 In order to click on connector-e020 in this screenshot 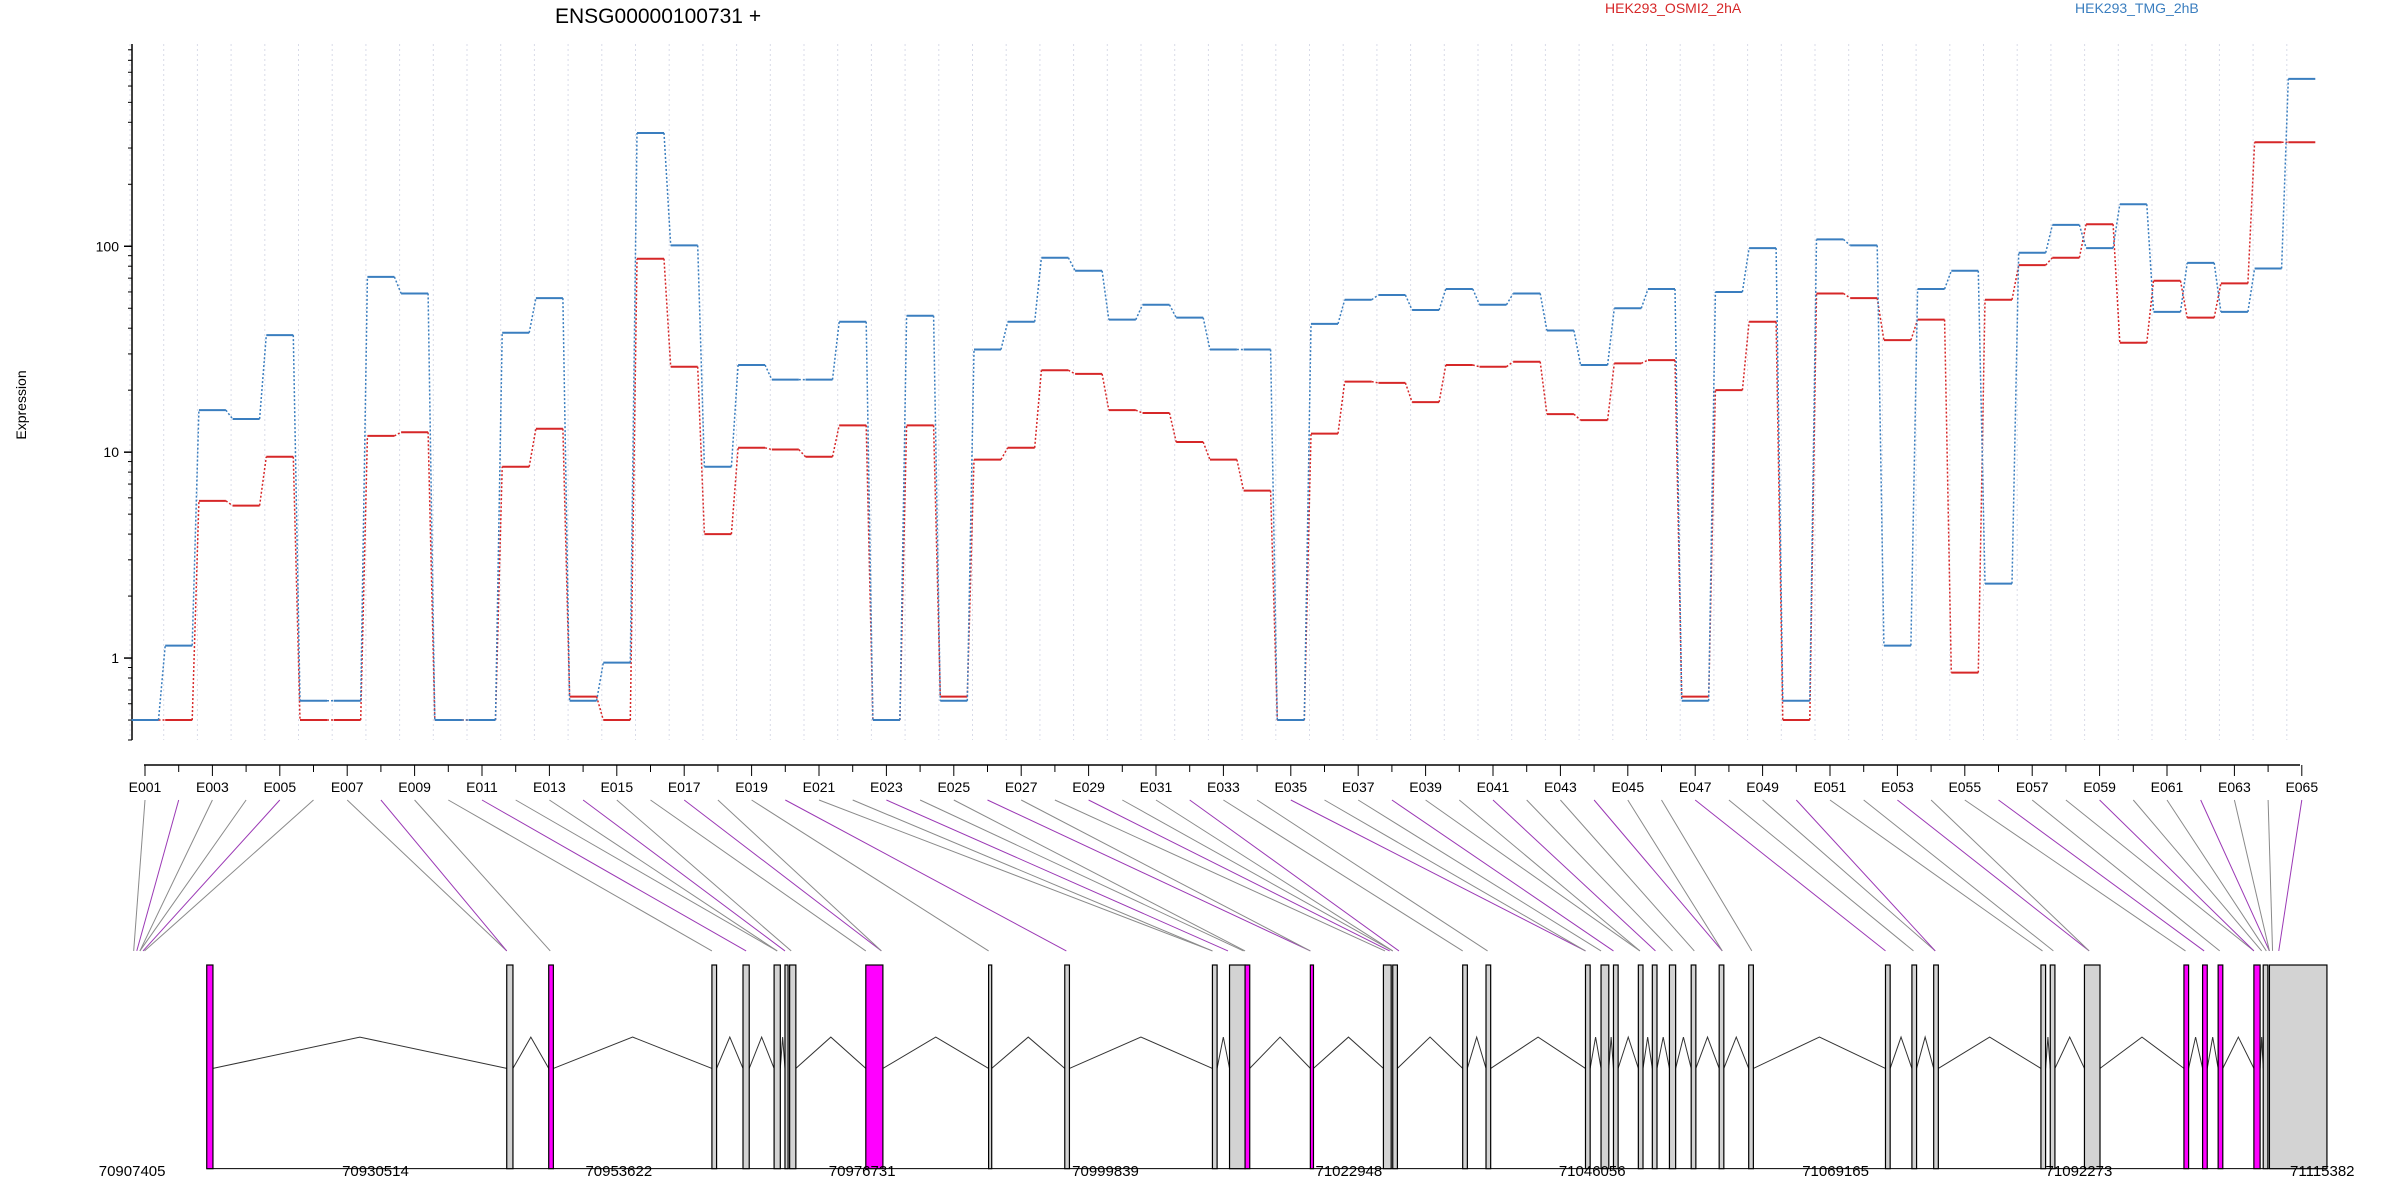, I will do `click(926, 875)`.